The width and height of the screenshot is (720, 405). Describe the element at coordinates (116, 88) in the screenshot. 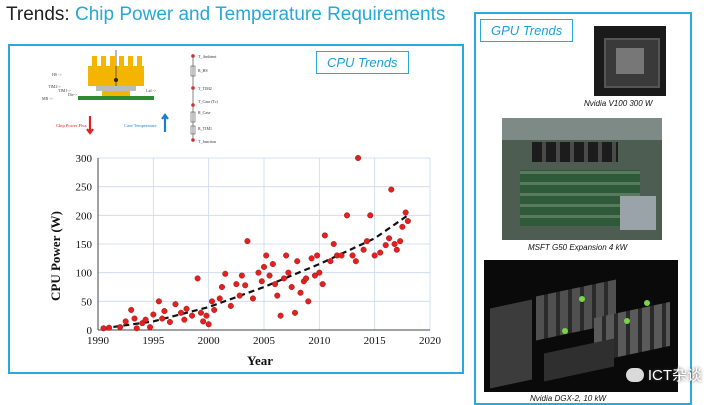

I see `tim-layer` at that location.